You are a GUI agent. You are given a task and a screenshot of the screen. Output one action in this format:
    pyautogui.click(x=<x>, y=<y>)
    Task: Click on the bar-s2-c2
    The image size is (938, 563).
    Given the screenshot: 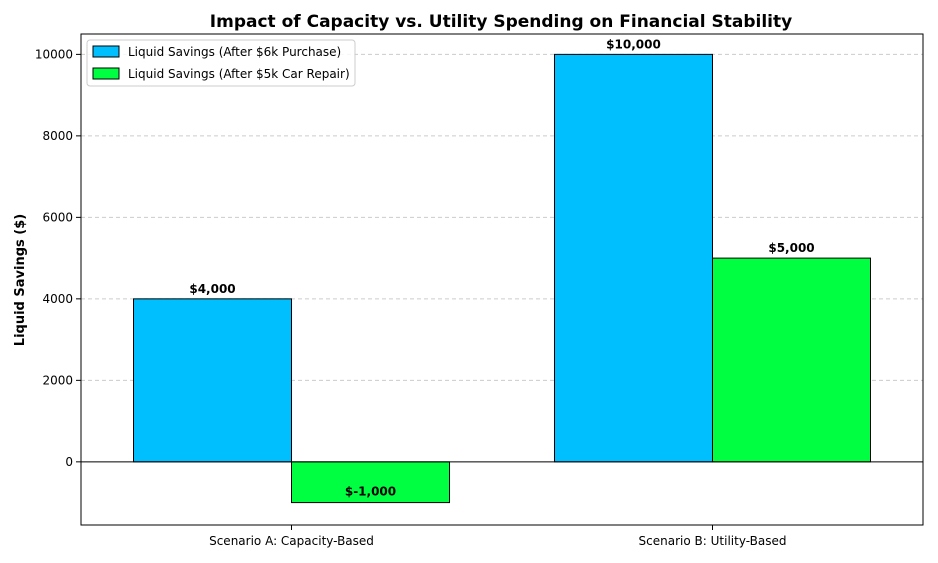 What is the action you would take?
    pyautogui.click(x=791, y=360)
    